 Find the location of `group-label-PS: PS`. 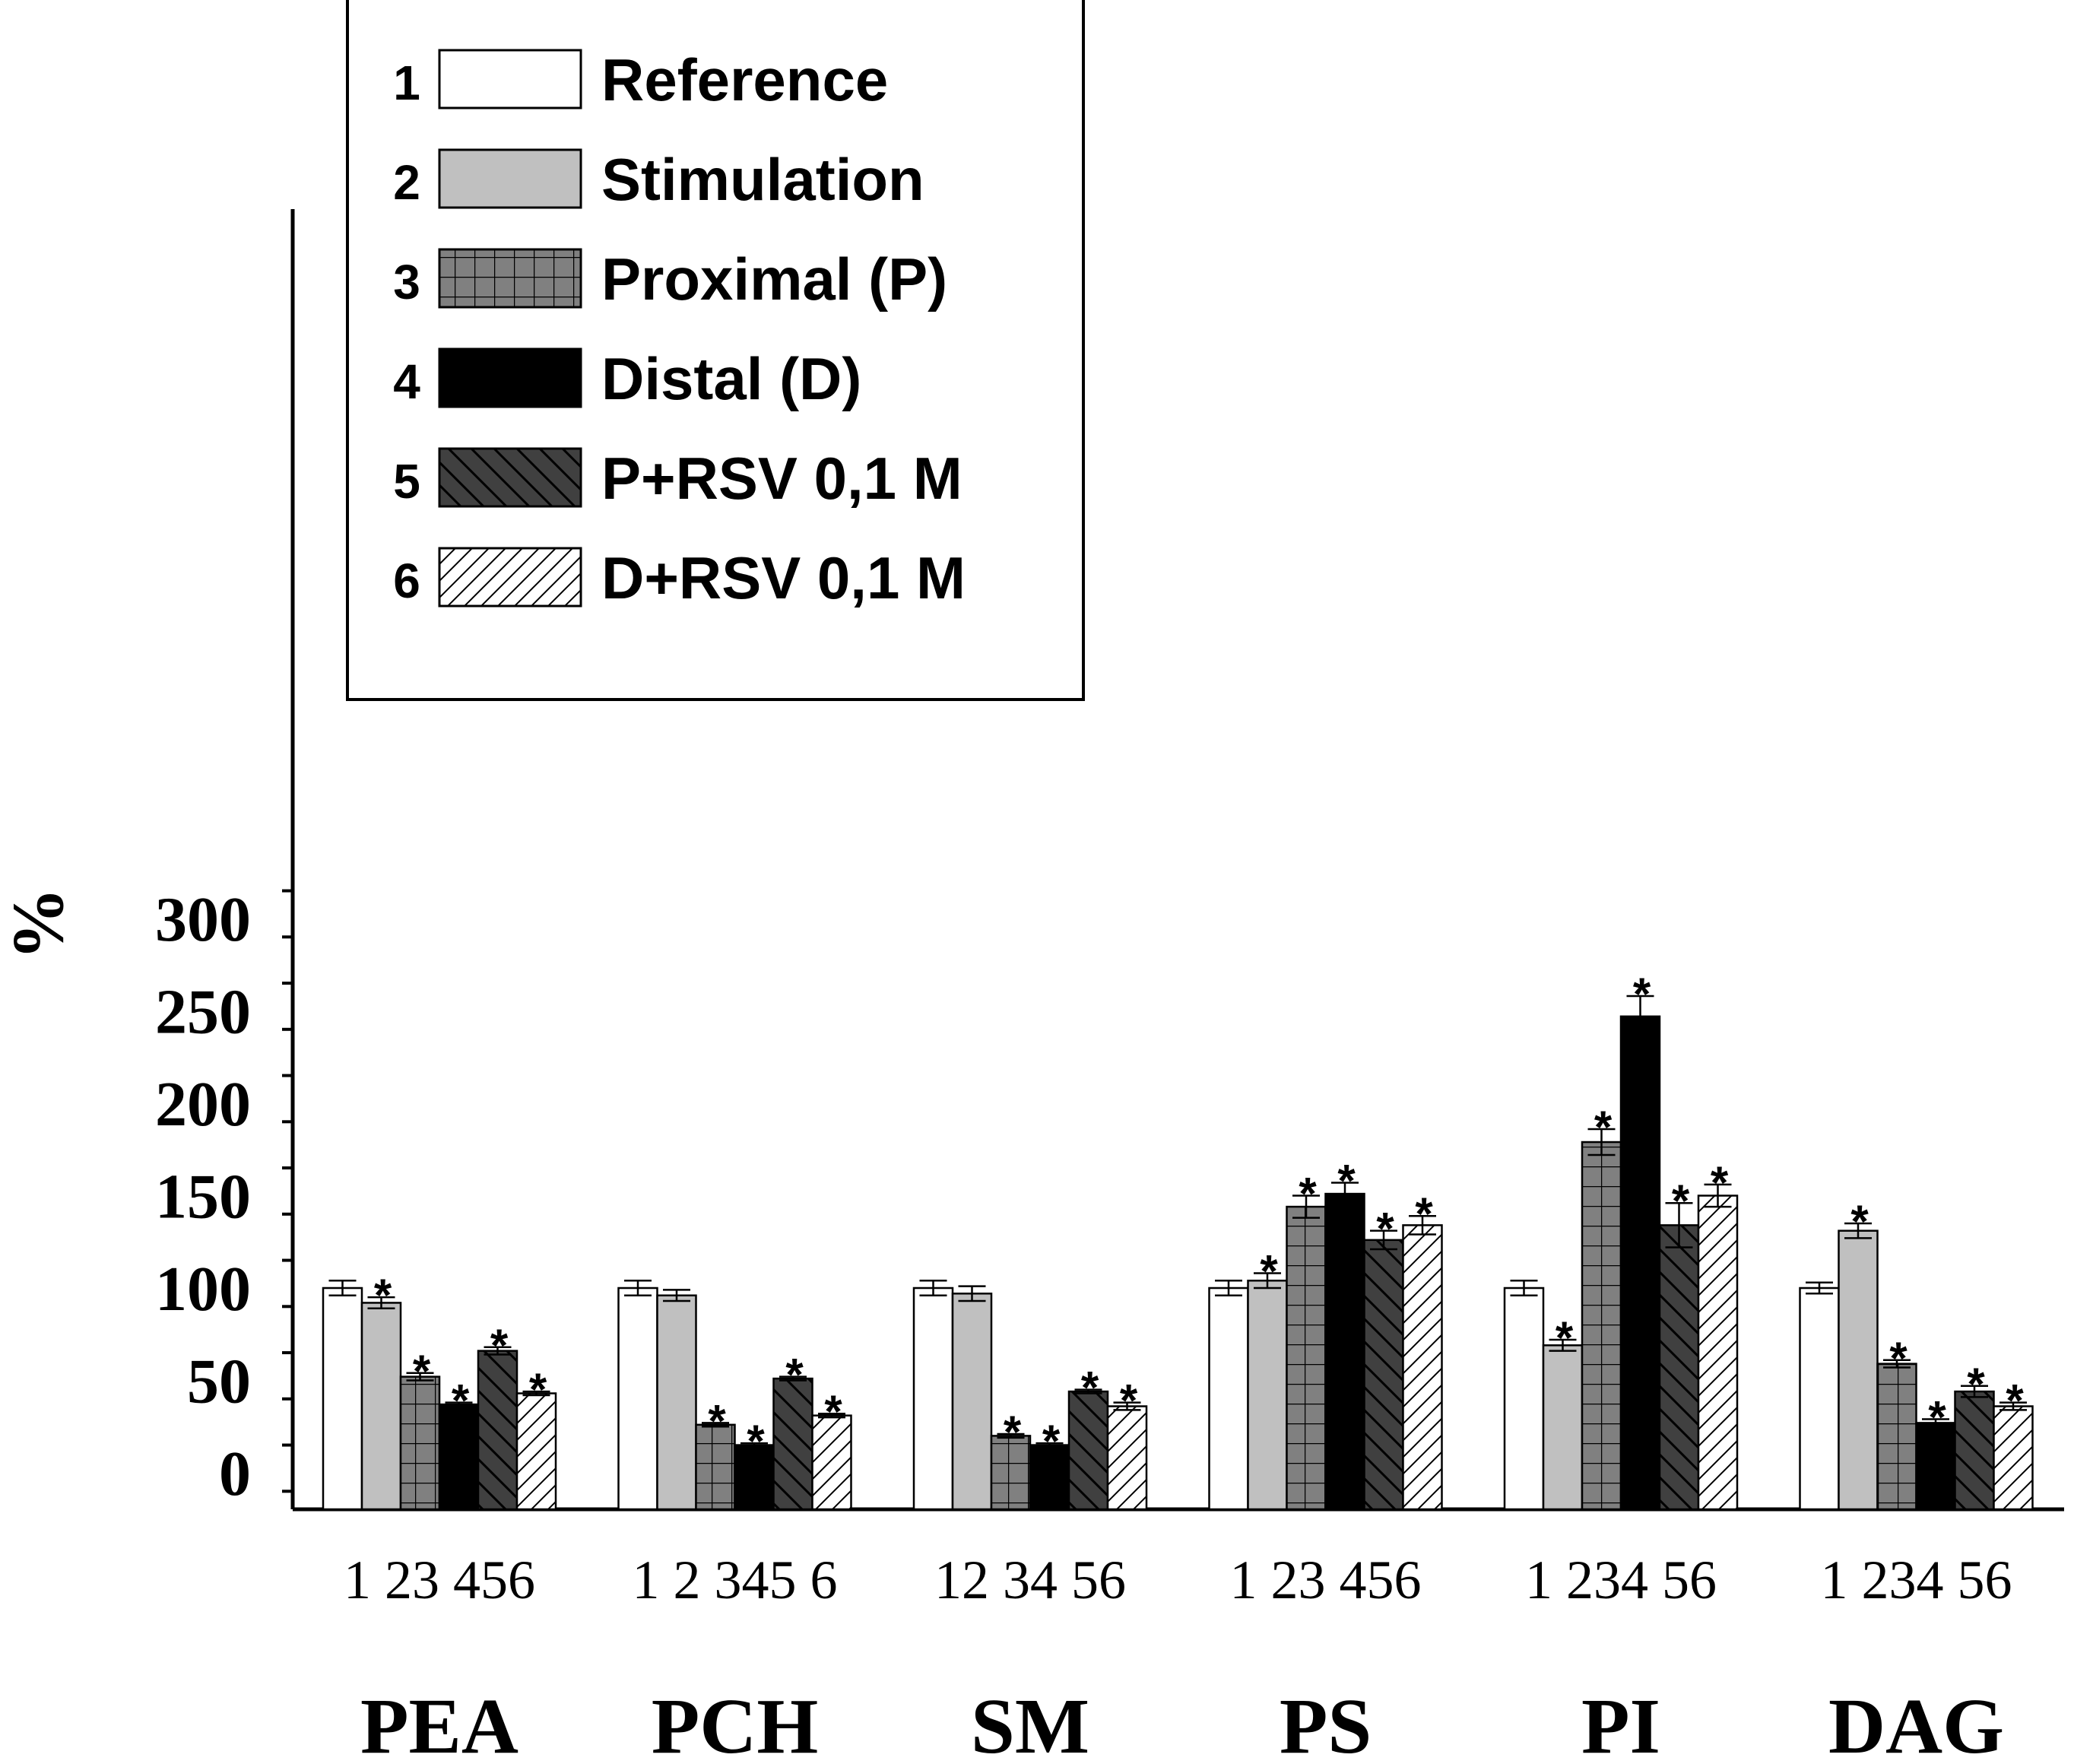

group-label-PS: PS is located at coordinates (1326, 1724).